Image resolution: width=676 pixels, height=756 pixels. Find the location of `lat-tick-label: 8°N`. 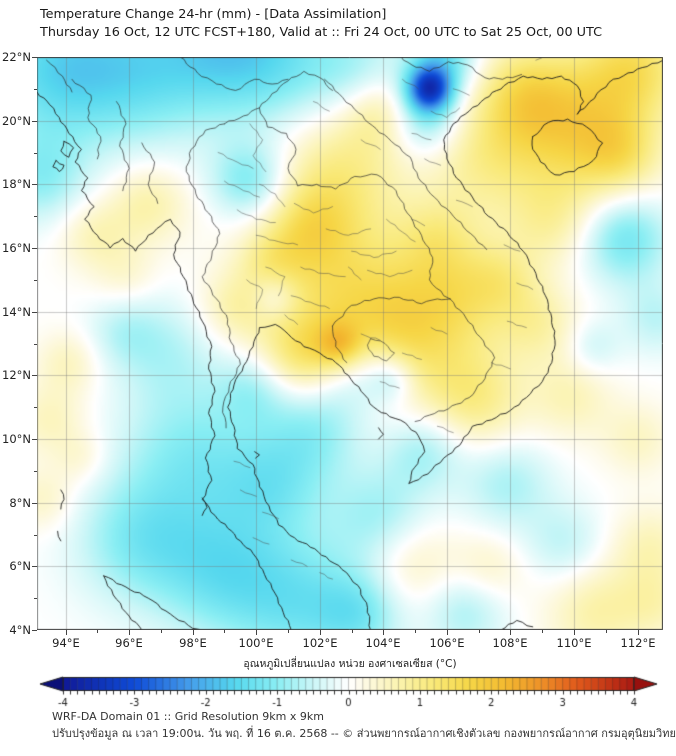

lat-tick-label: 8°N is located at coordinates (20, 503).